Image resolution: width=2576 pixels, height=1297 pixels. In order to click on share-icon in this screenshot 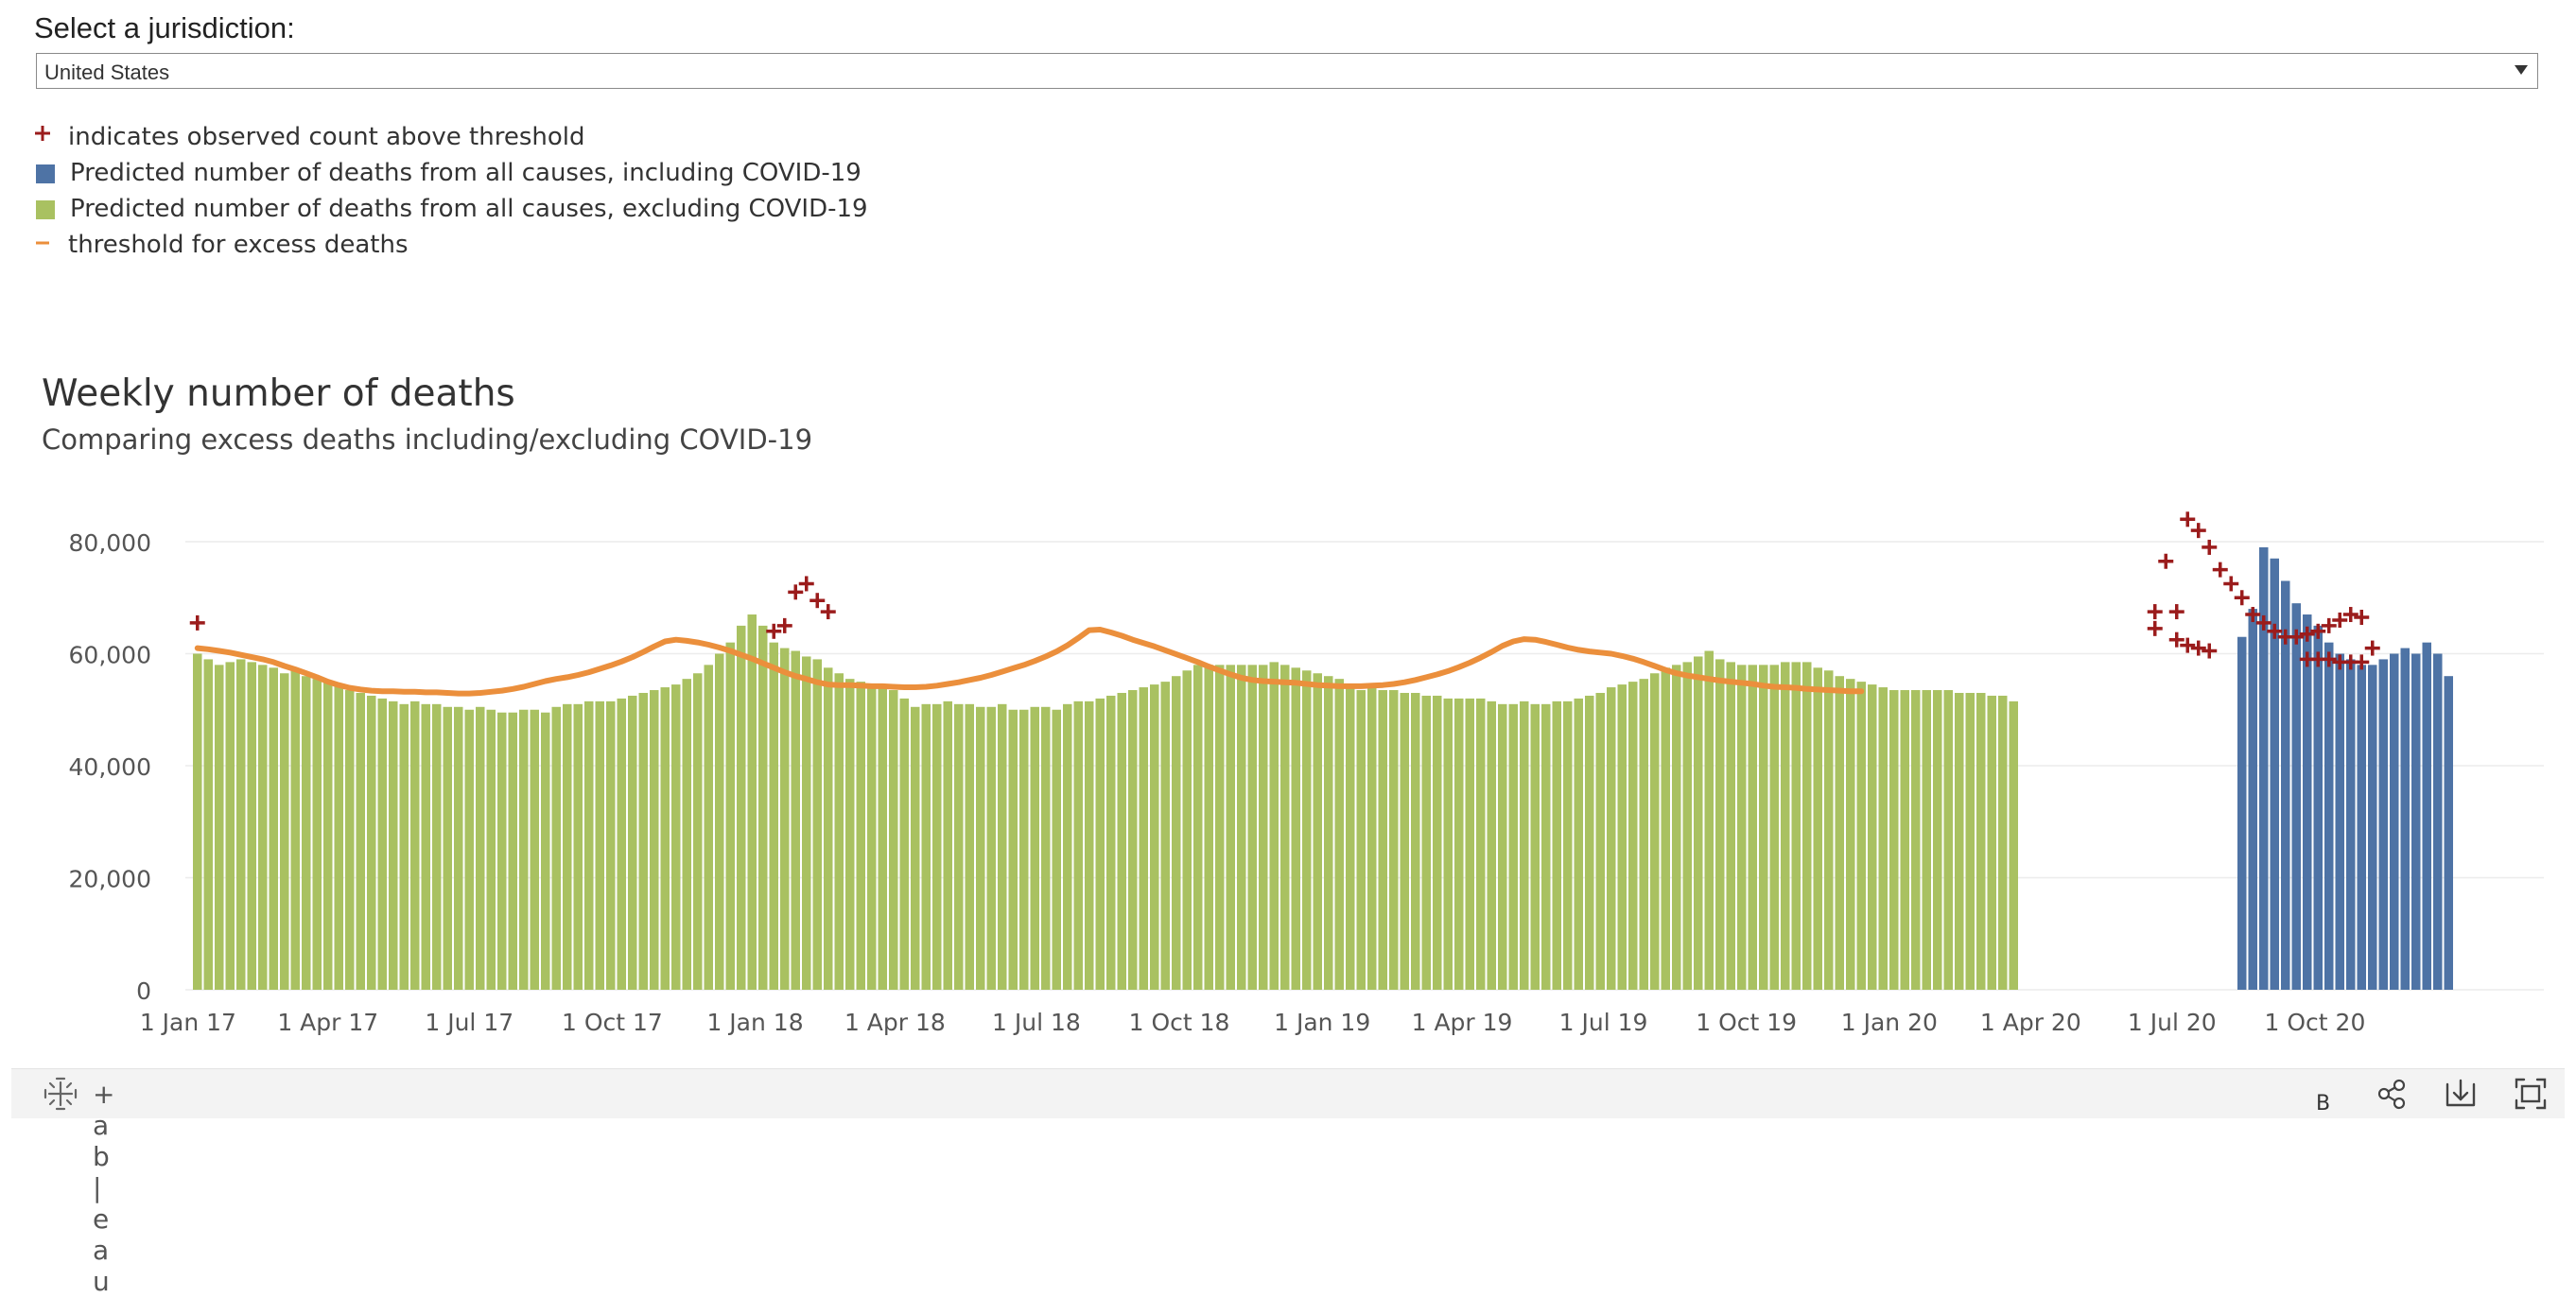, I will do `click(2392, 1094)`.